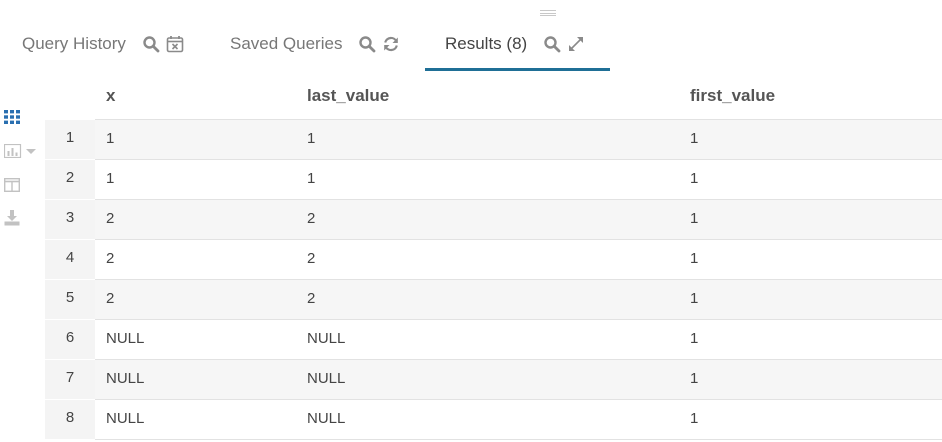 This screenshot has height=442, width=942. Describe the element at coordinates (493, 380) in the screenshot. I see `table-row: 7 NULL NULL 1` at that location.